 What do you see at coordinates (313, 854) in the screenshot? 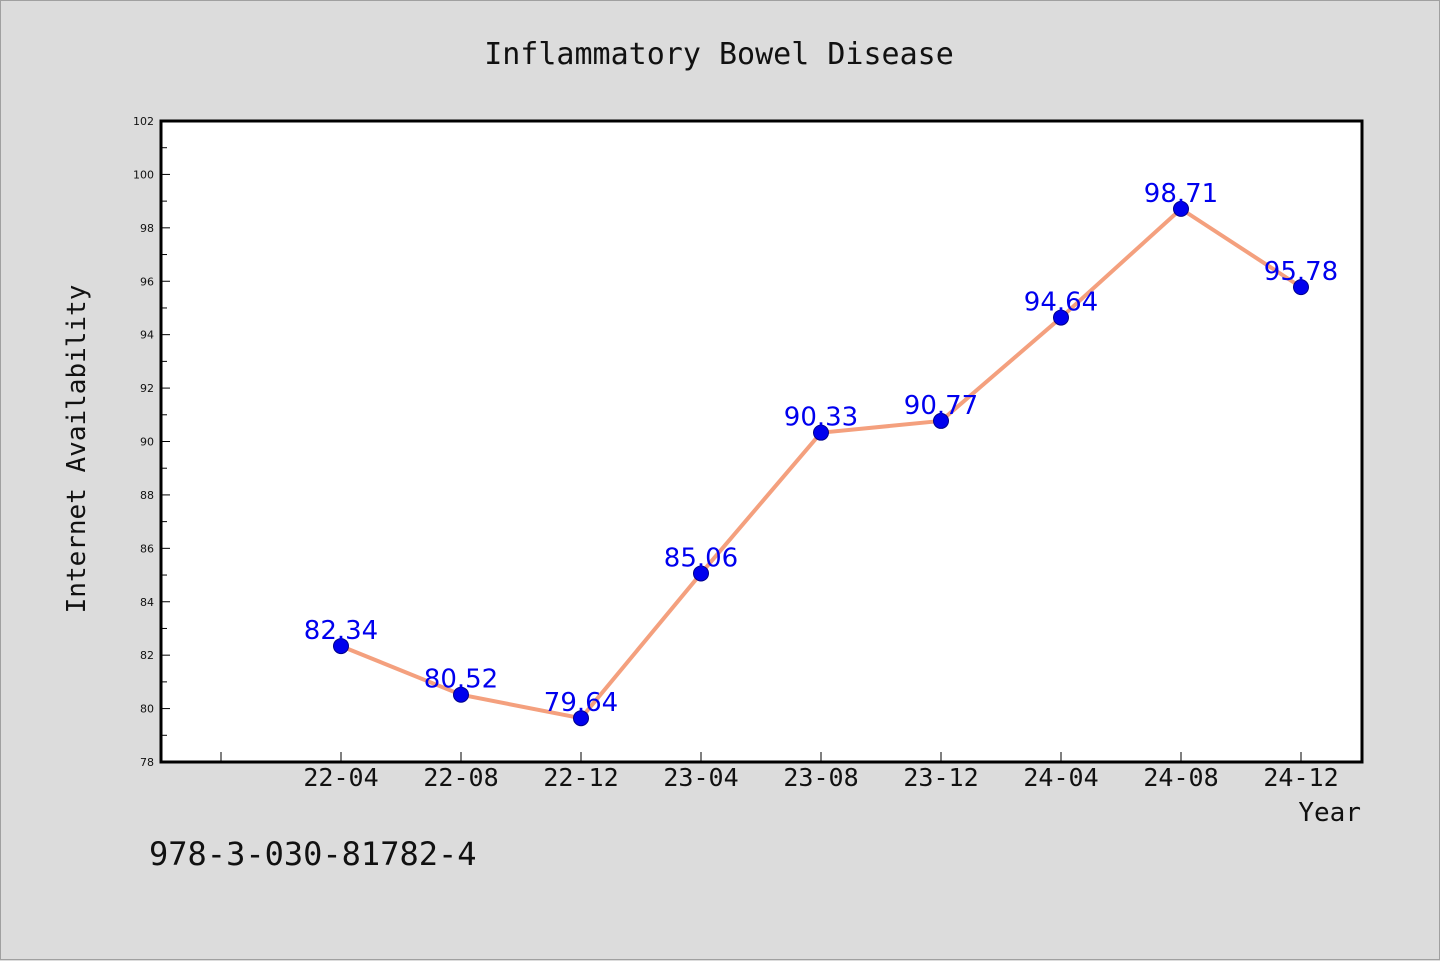
I see `footer-isbn: 978-3-030-81782-4` at bounding box center [313, 854].